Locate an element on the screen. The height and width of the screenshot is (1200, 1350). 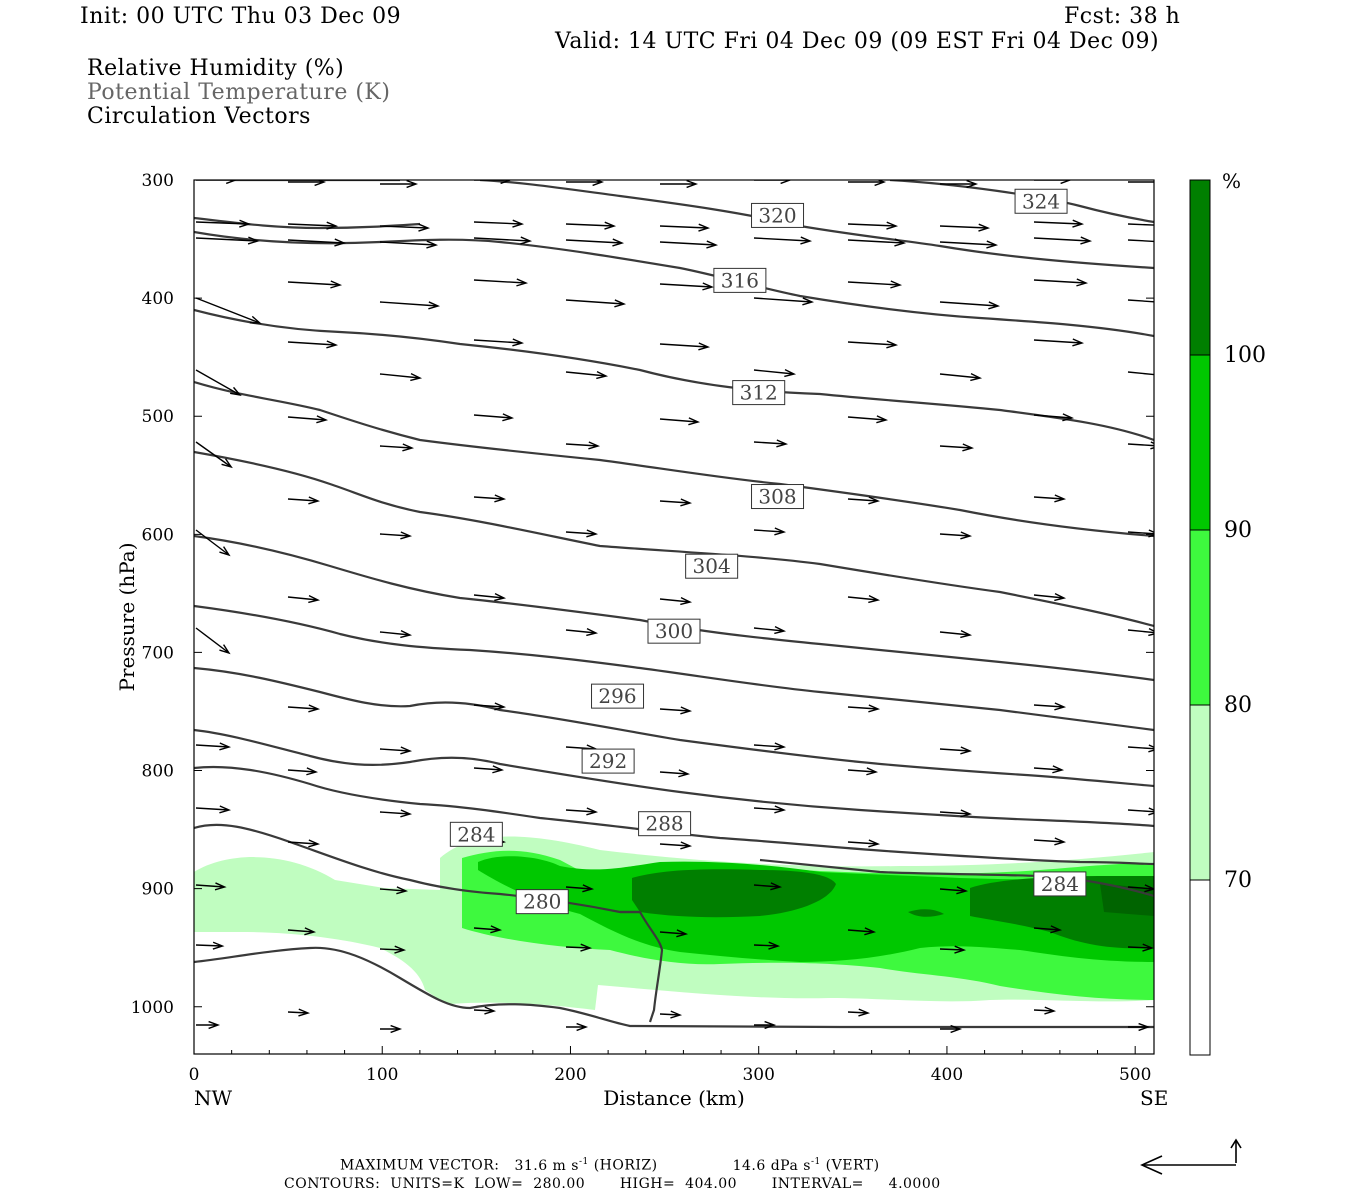
theta-contour-label: 296 is located at coordinates (618, 696).